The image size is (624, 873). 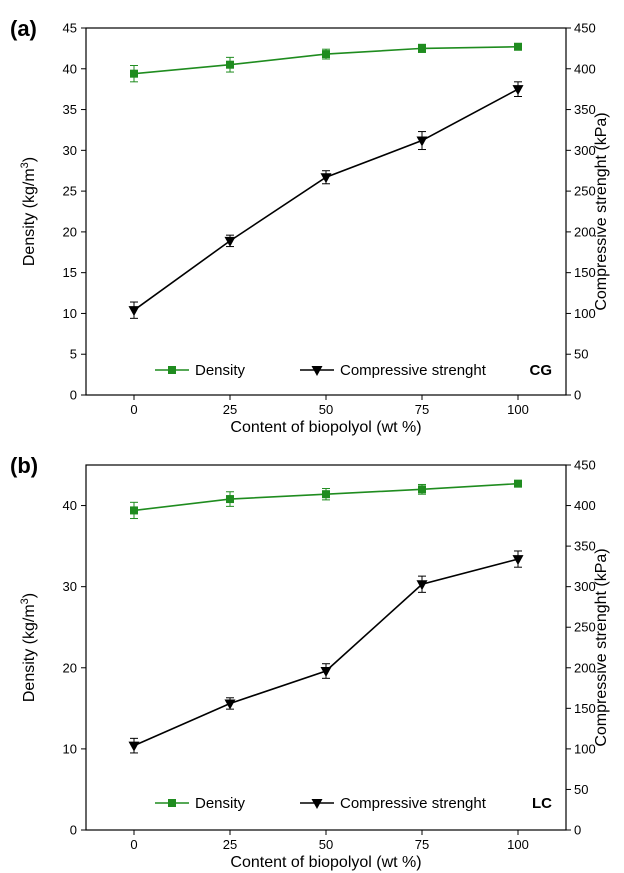 What do you see at coordinates (542, 803) in the screenshot?
I see `panel-tag: LC` at bounding box center [542, 803].